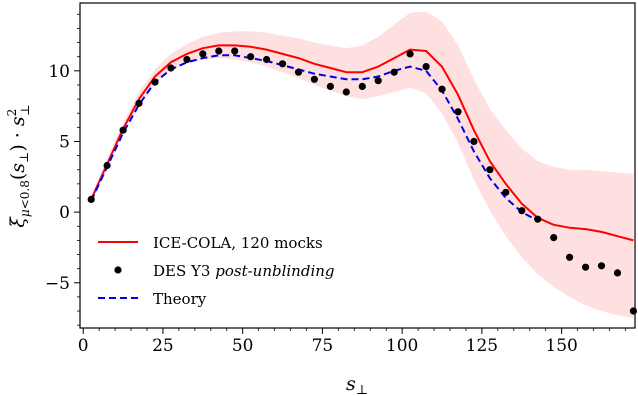 This screenshot has height=396, width=638. Describe the element at coordinates (163, 346) in the screenshot. I see `x-tick-label: 25` at that location.